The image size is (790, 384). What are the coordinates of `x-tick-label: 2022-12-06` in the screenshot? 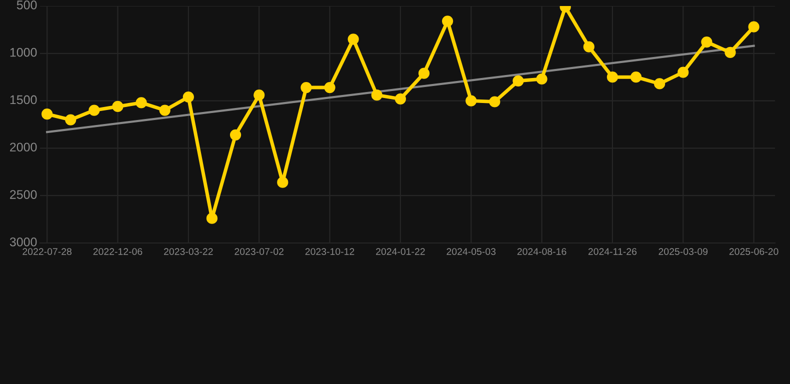 It's located at (117, 251).